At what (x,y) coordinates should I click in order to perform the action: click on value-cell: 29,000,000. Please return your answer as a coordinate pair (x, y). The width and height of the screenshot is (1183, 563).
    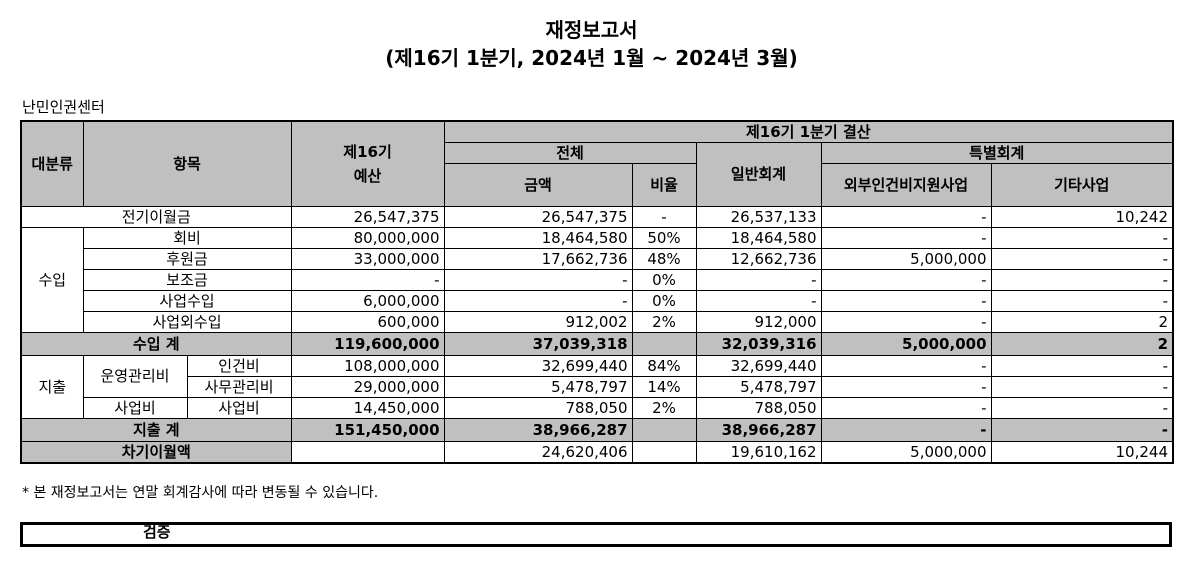
    Looking at the image, I should click on (367, 387).